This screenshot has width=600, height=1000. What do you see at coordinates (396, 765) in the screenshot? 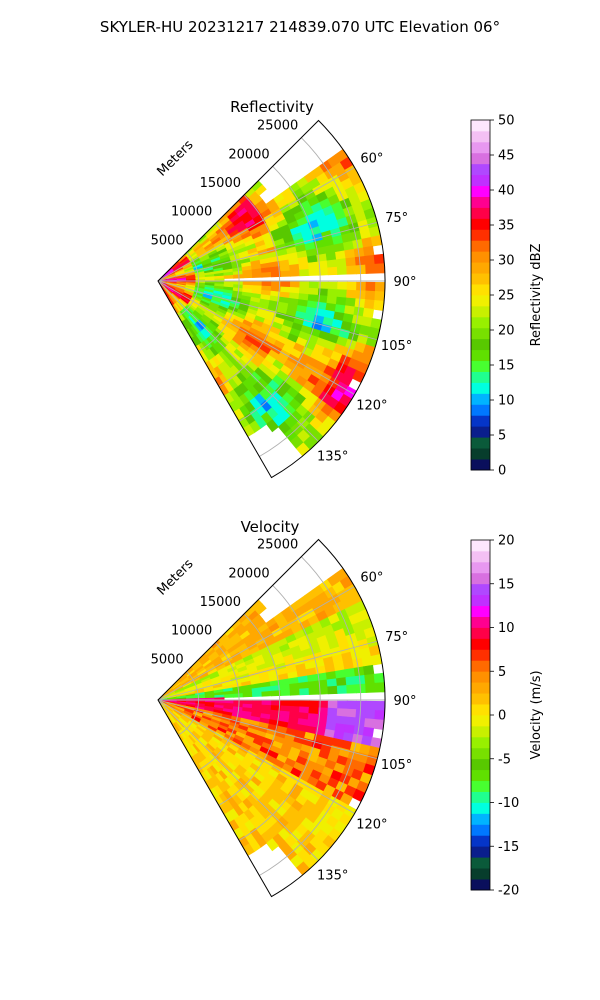
I see `azimuth-tick: 105°` at bounding box center [396, 765].